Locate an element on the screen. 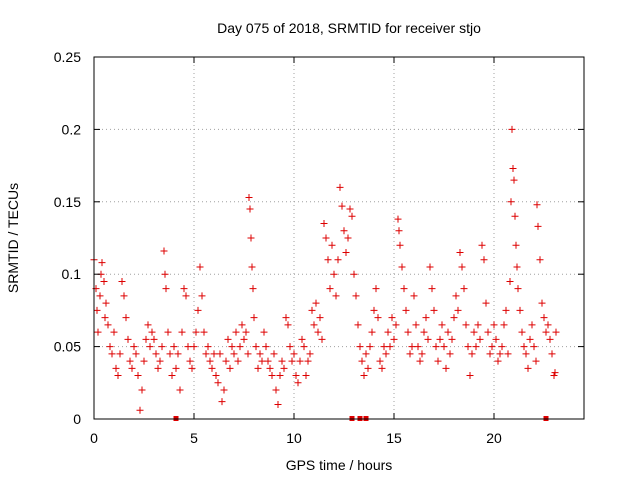  x-tick-label: 15 is located at coordinates (394, 438).